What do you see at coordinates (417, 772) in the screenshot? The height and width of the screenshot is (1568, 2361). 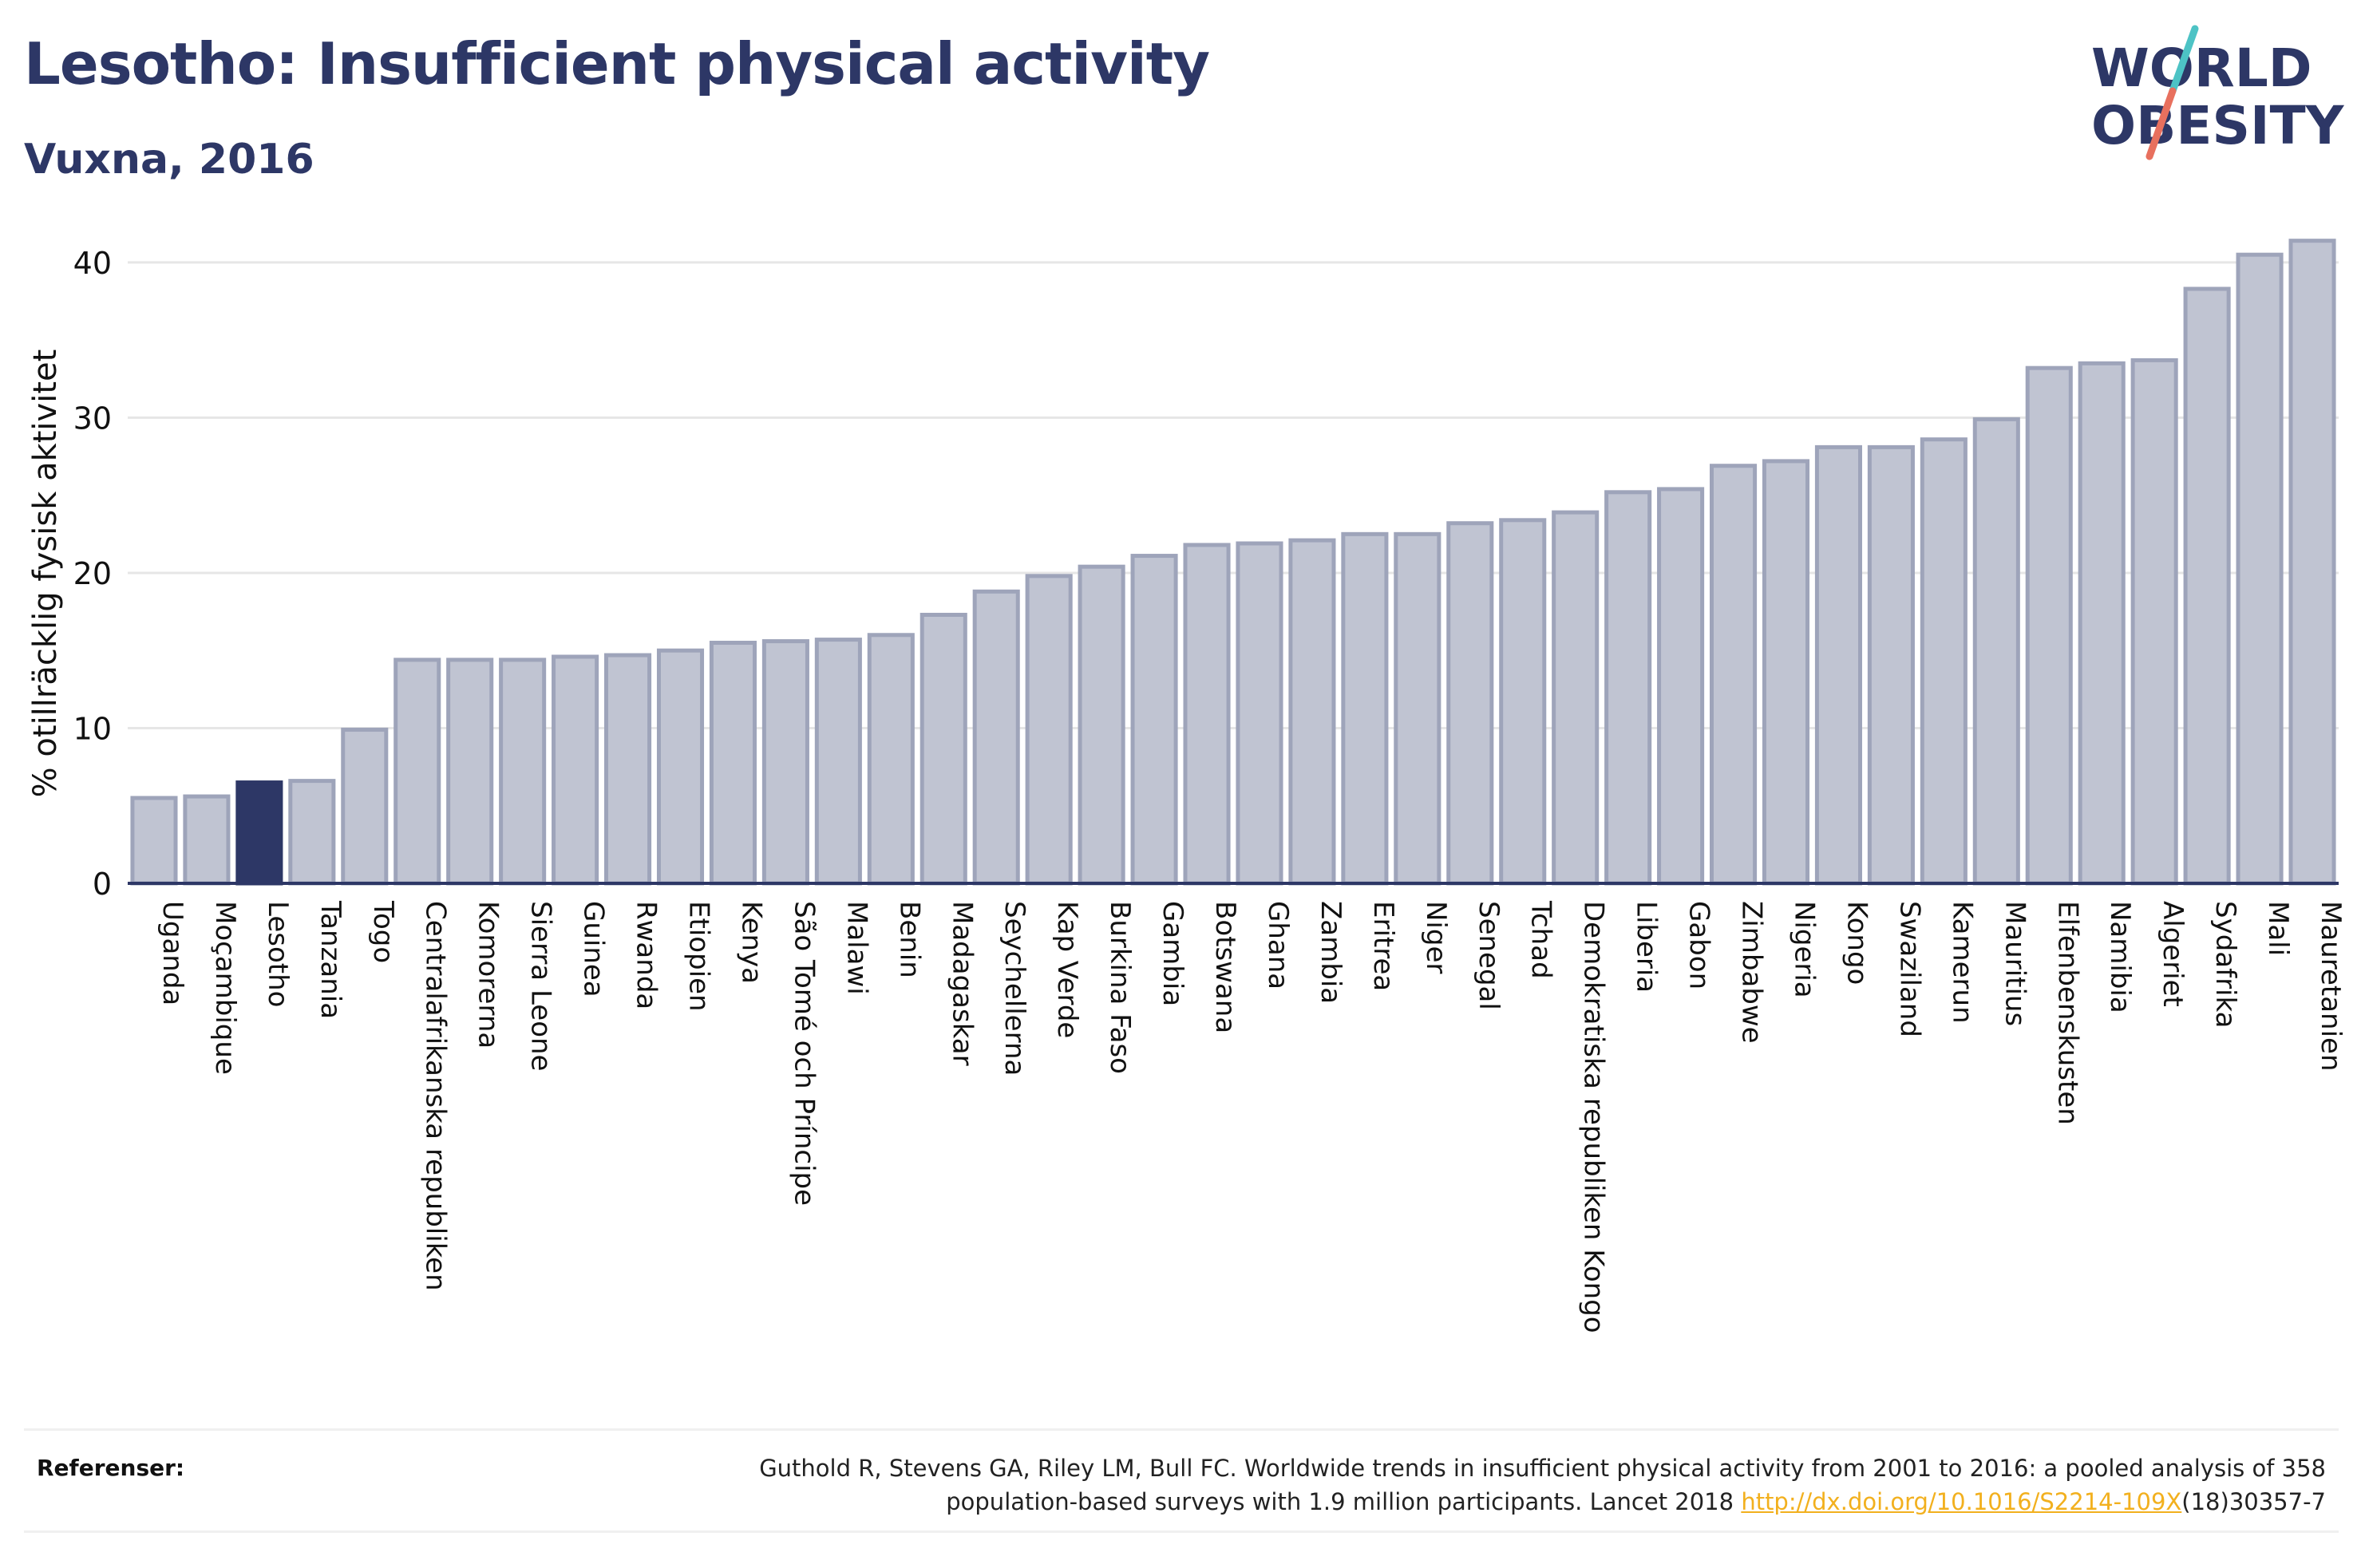 I see `bar-centralafrikanska-republiken` at bounding box center [417, 772].